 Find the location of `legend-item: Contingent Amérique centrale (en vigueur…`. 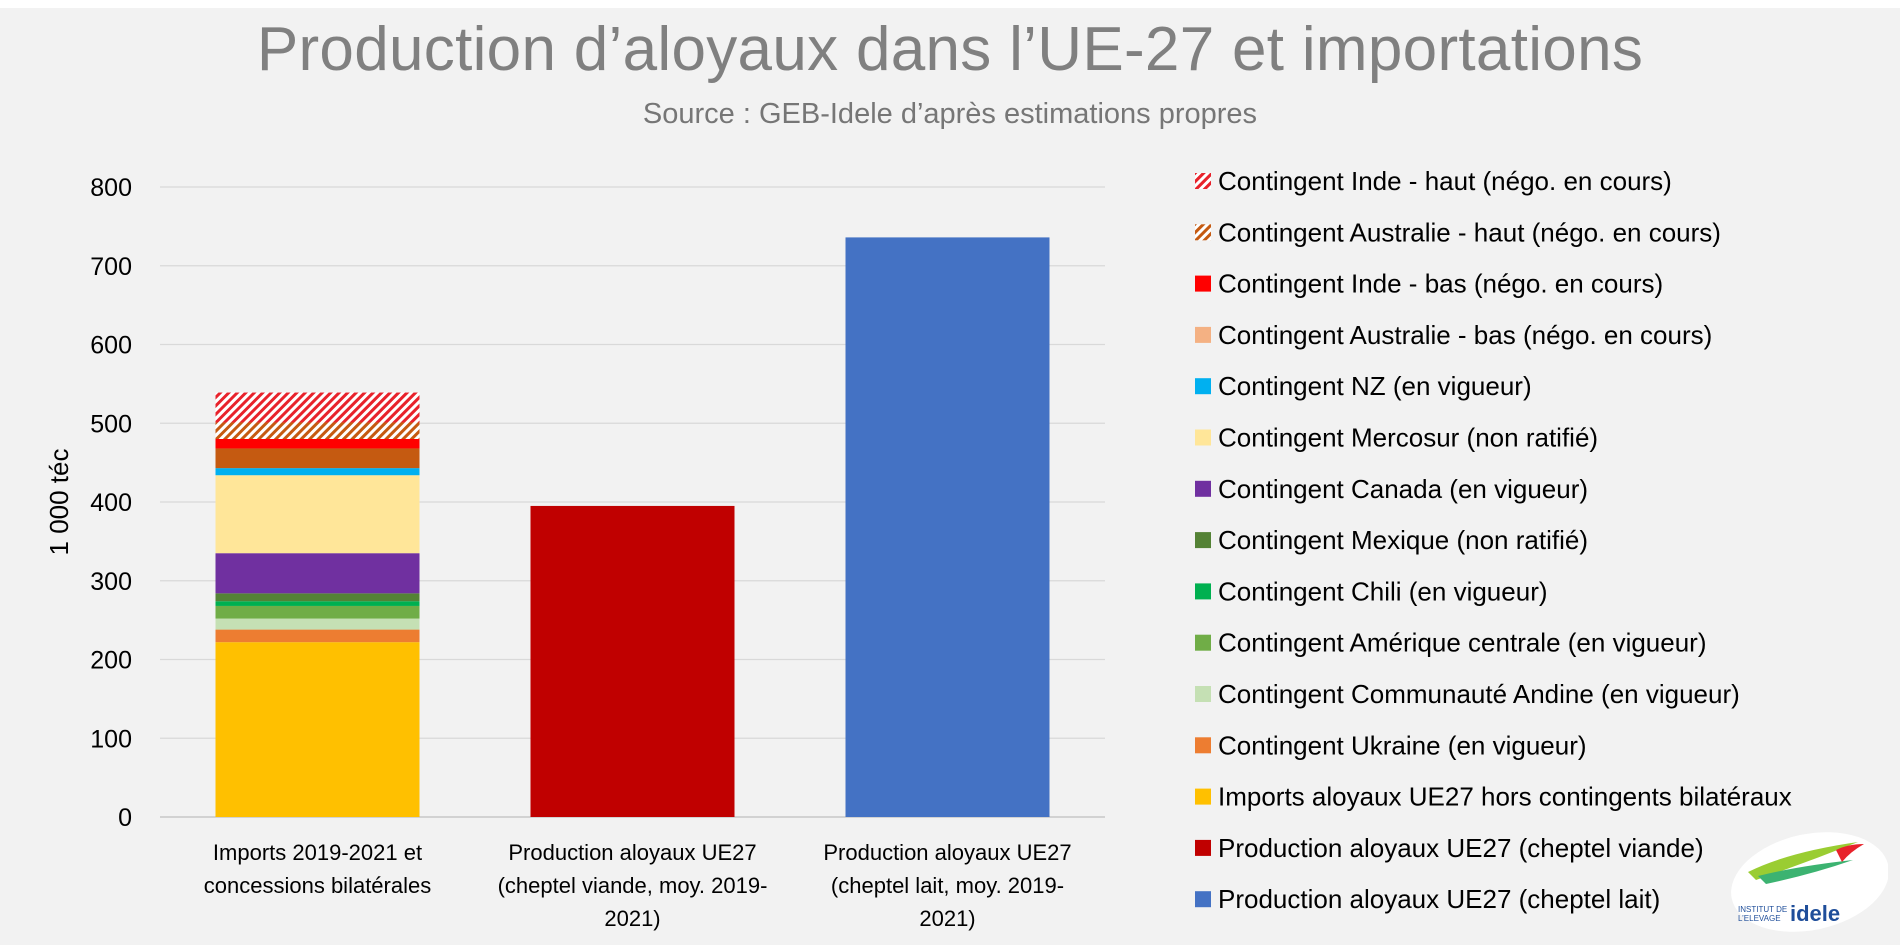

legend-item: Contingent Amérique centrale (en vigueur… is located at coordinates (1451, 643).